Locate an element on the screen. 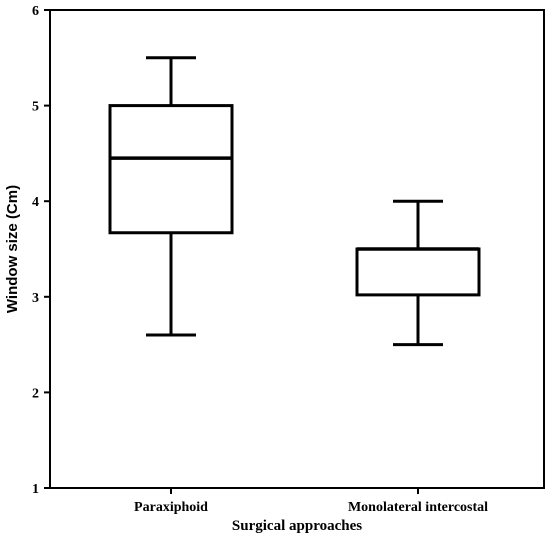 The width and height of the screenshot is (550, 546). y-tick-label: 6 is located at coordinates (35, 11).